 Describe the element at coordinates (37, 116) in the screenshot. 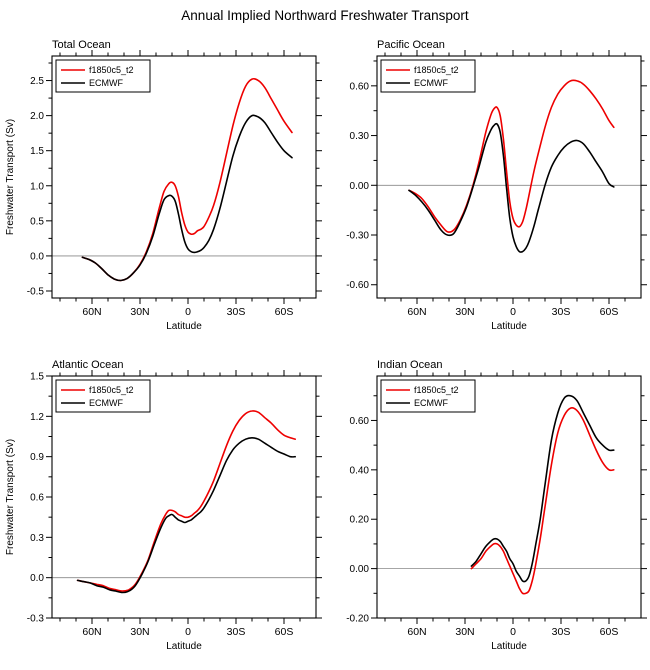

I see `svg-text: 2.0` at that location.